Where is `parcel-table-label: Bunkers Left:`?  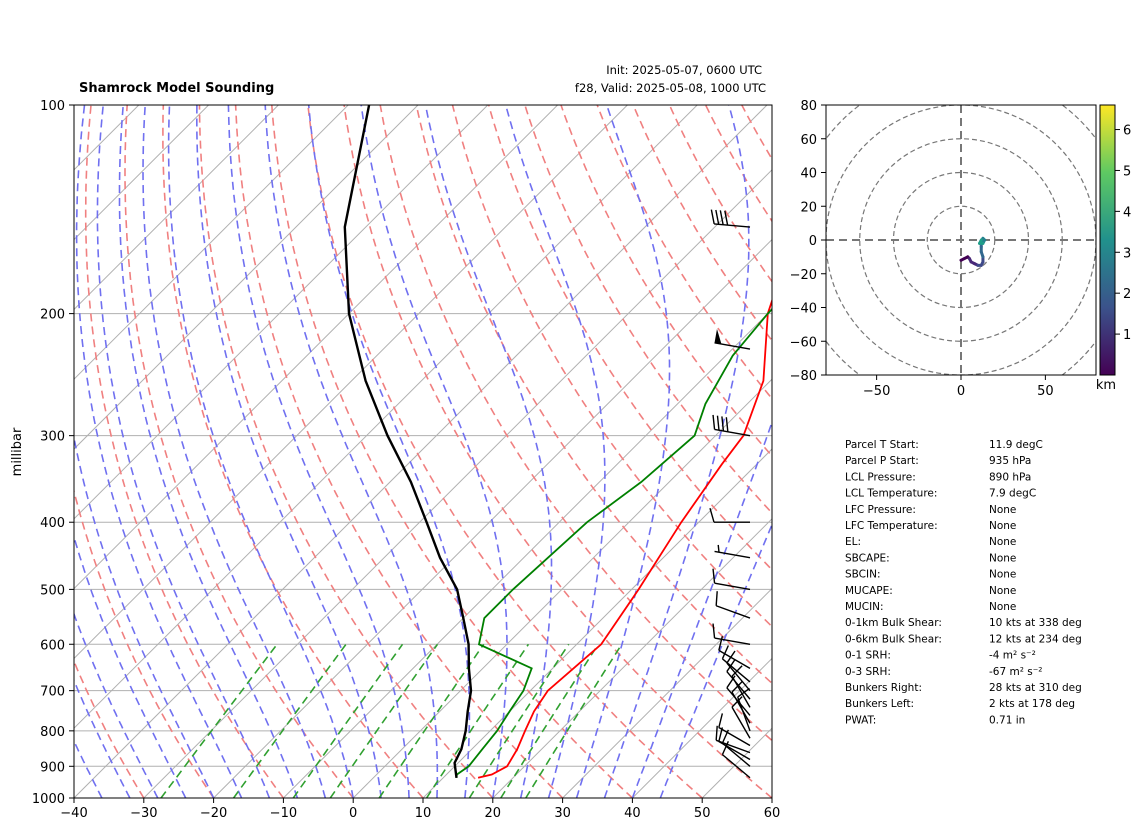 parcel-table-label: Bunkers Left: is located at coordinates (879, 704).